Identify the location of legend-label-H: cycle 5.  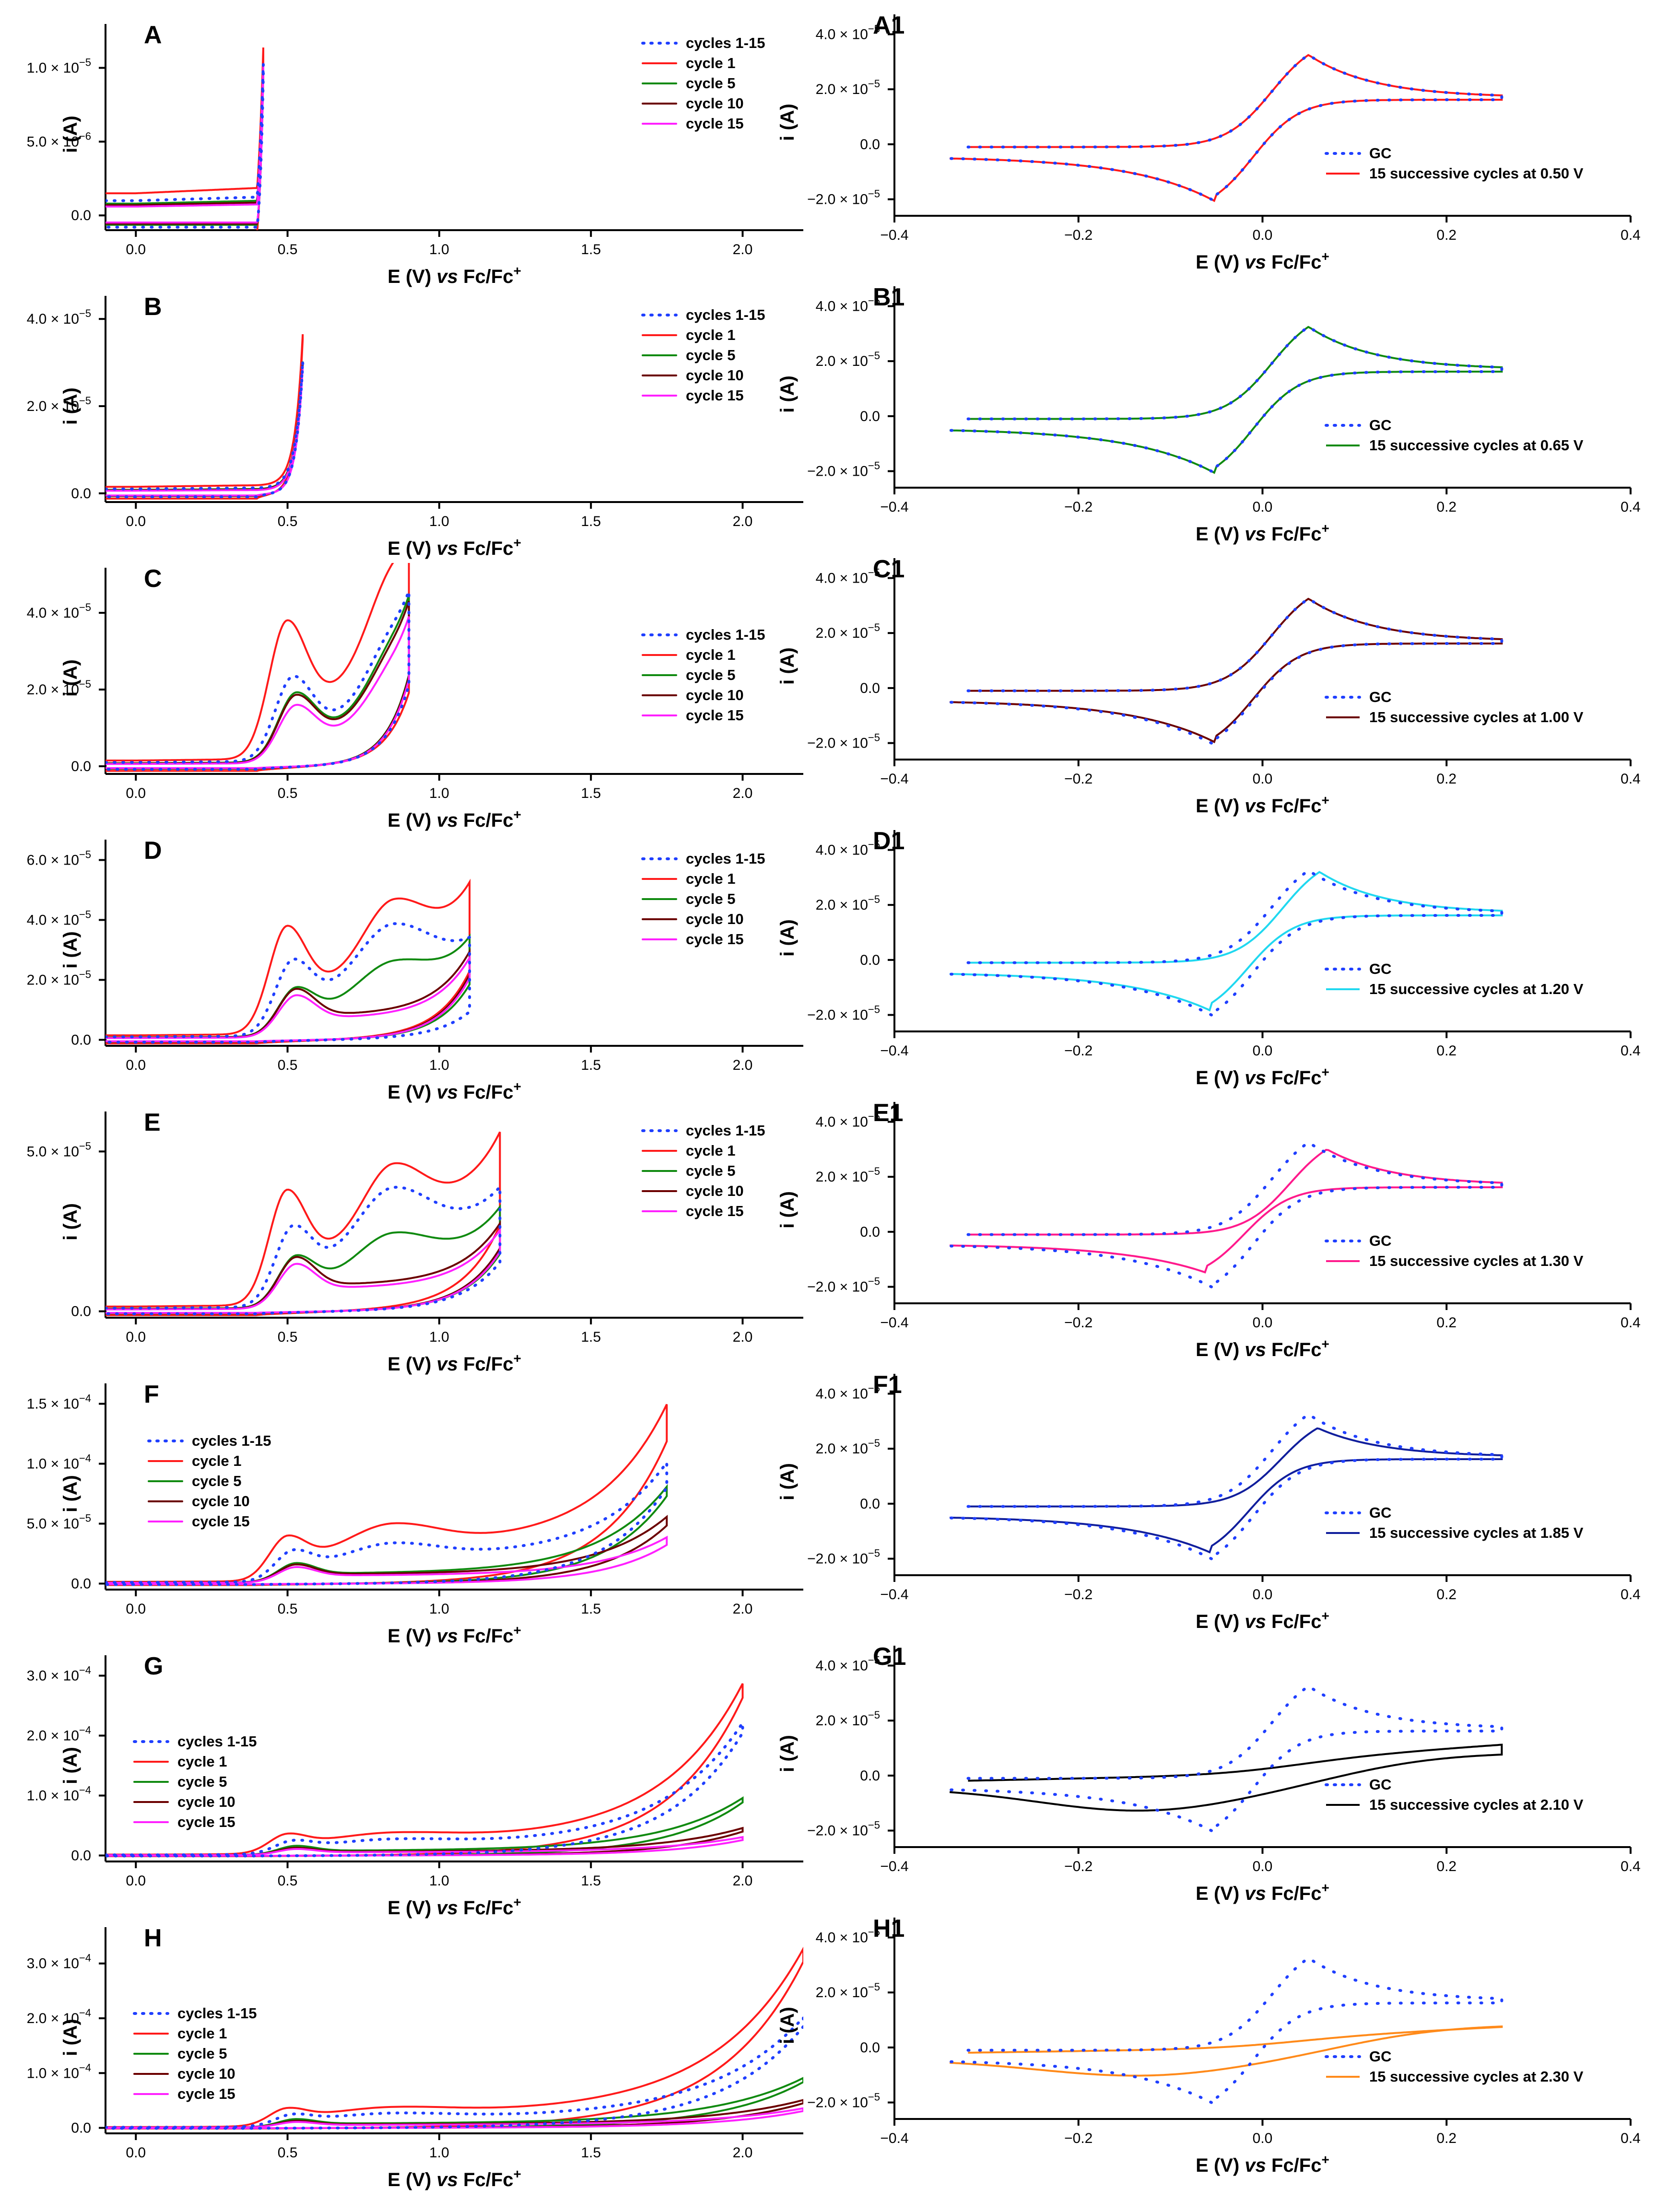
(202, 2053).